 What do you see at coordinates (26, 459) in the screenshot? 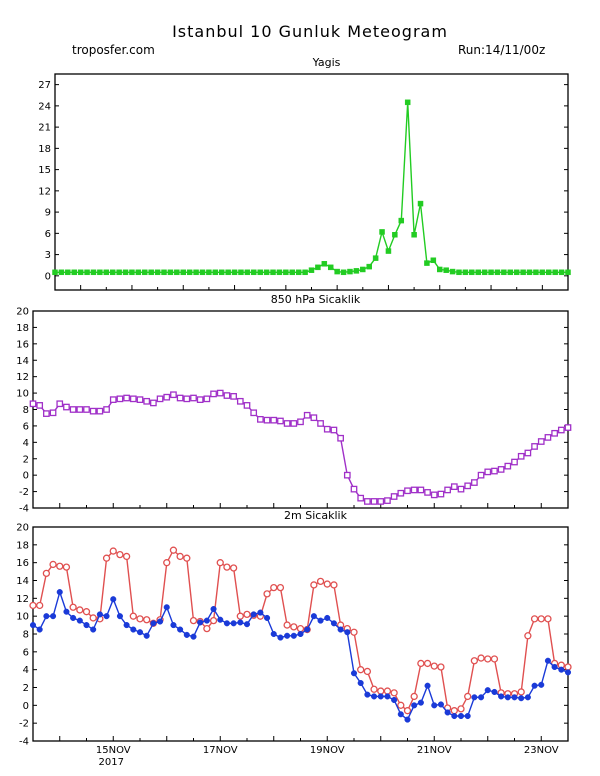
I see `y-tick-label: 2` at bounding box center [26, 459].